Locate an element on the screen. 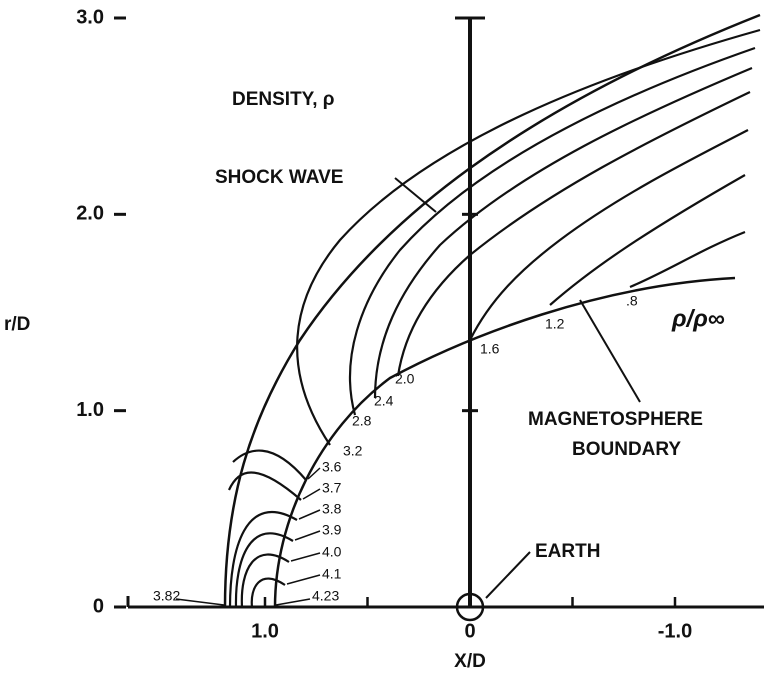  contour-label: 4.1 is located at coordinates (332, 574).